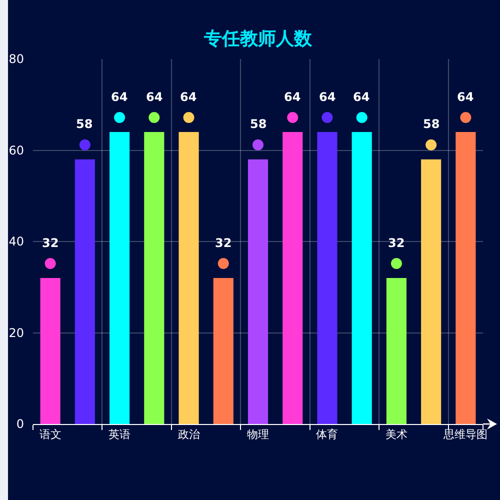  What do you see at coordinates (327, 435) in the screenshot?
I see `x-tick-label: 体育` at bounding box center [327, 435].